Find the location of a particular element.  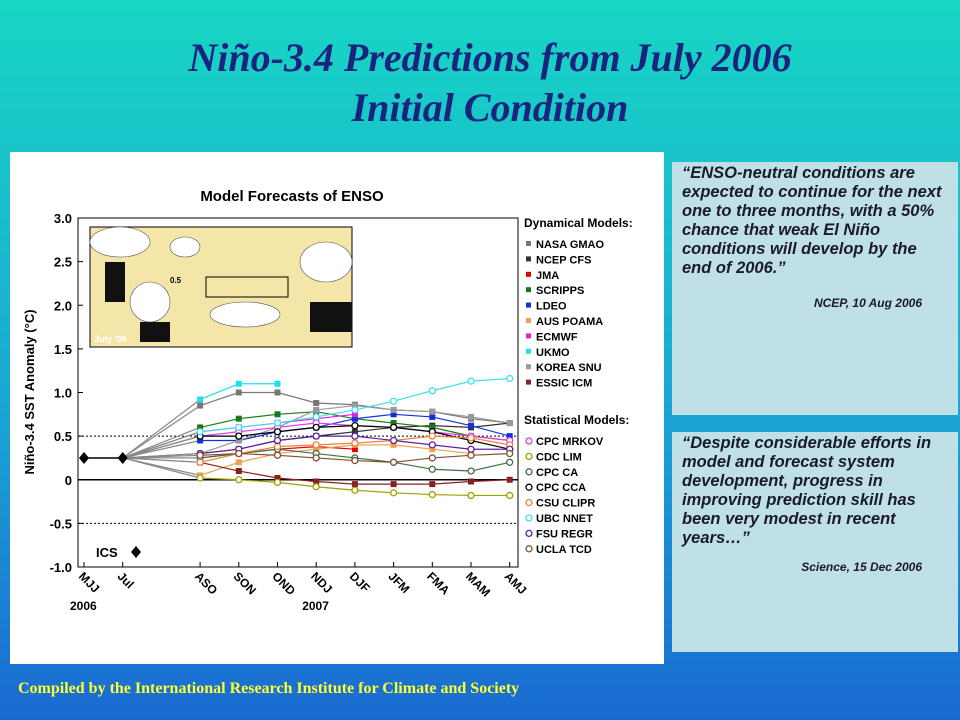

slide-title: Niño-3.4 Predictions from July 2006 is located at coordinates (490, 57).